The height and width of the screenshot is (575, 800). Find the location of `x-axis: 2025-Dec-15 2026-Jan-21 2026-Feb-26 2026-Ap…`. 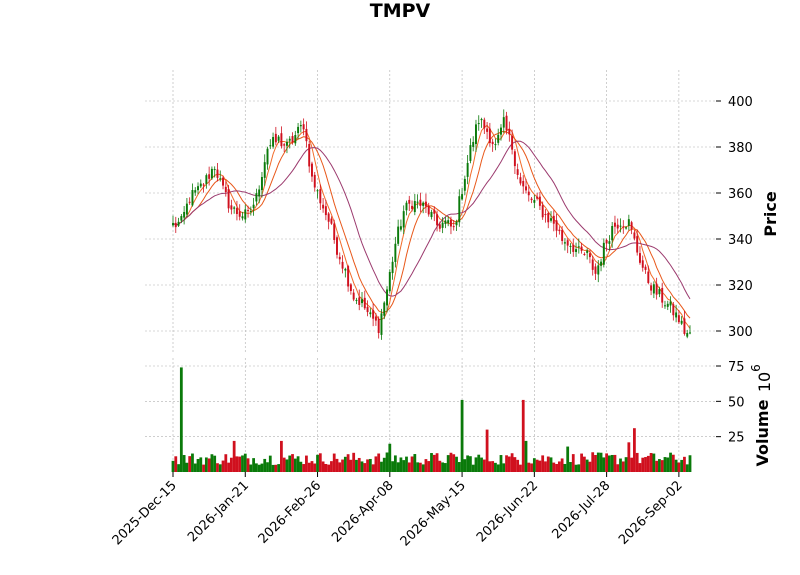

x-axis: 2025-Dec-15 2026-Jan-21 2026-Feb-26 2026-Ap… is located at coordinates (398, 510).